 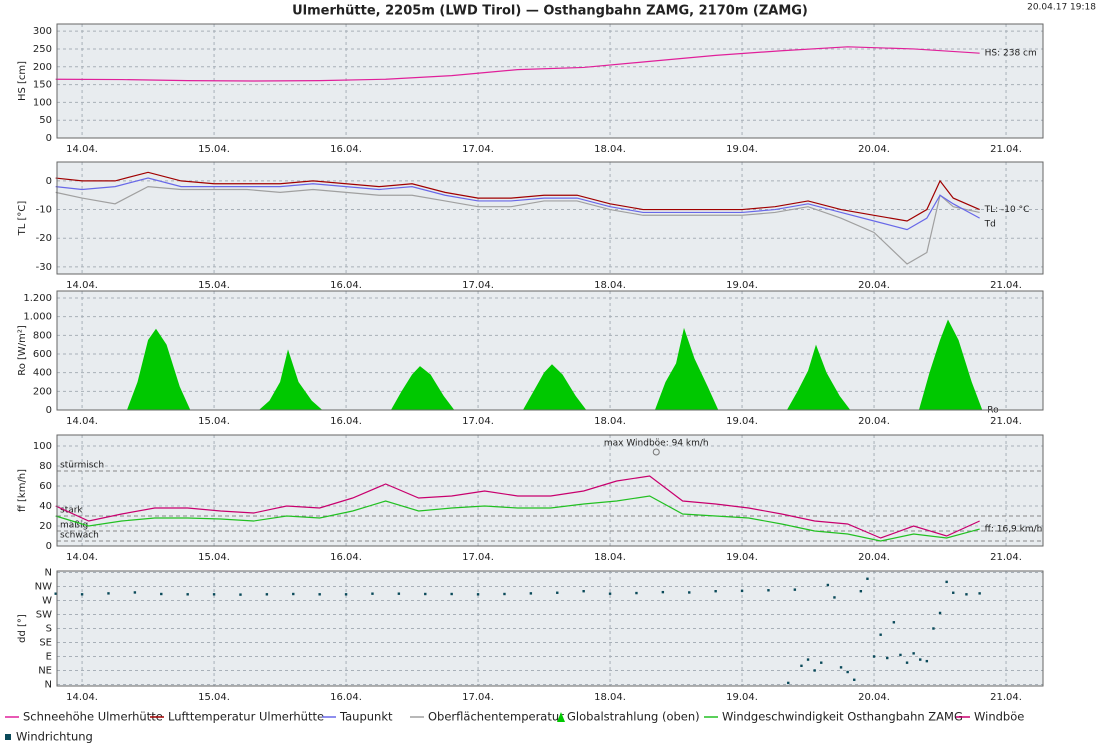 I want to click on y-tick-label: N, so click(x=48, y=573).